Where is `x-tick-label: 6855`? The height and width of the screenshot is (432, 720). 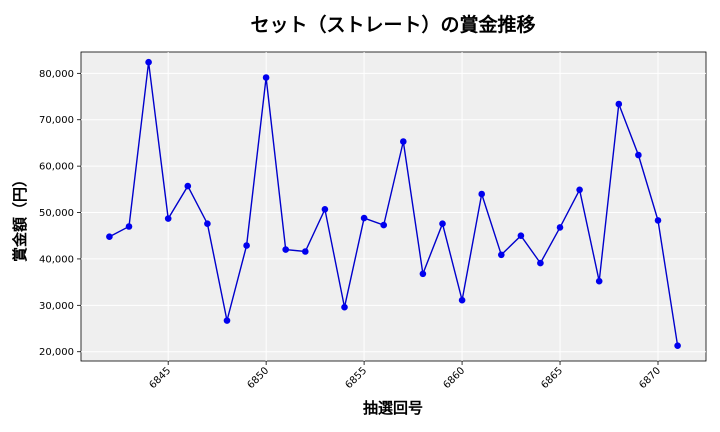
x-tick-label: 6855 is located at coordinates (356, 378).